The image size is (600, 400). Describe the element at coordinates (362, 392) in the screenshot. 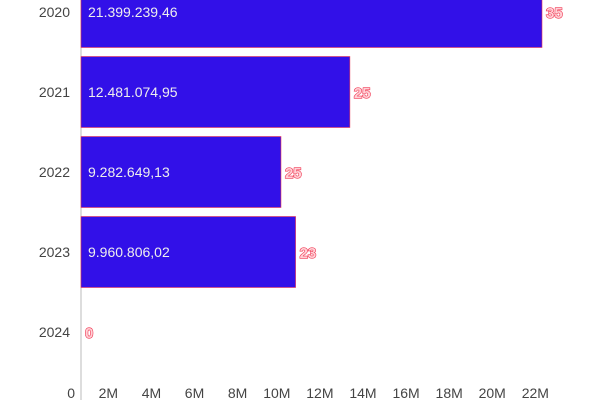

I see `x-tick-label: 14M` at that location.